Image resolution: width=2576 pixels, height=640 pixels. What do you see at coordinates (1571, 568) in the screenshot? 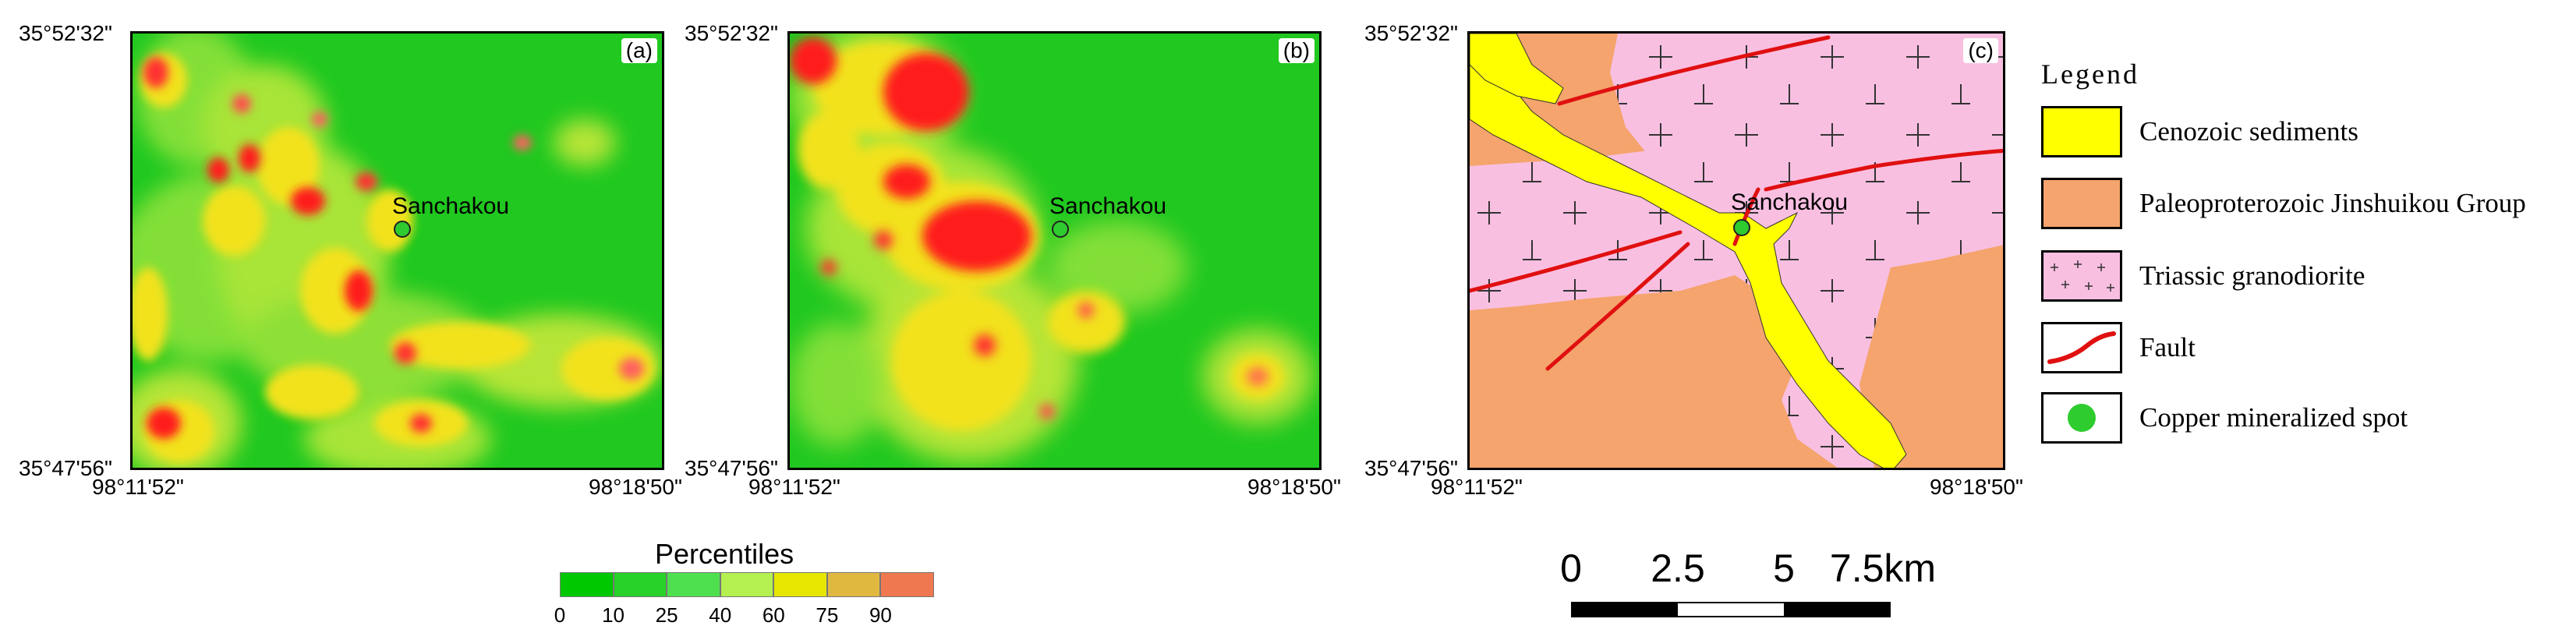
I see `scalebar-label: 0` at bounding box center [1571, 568].